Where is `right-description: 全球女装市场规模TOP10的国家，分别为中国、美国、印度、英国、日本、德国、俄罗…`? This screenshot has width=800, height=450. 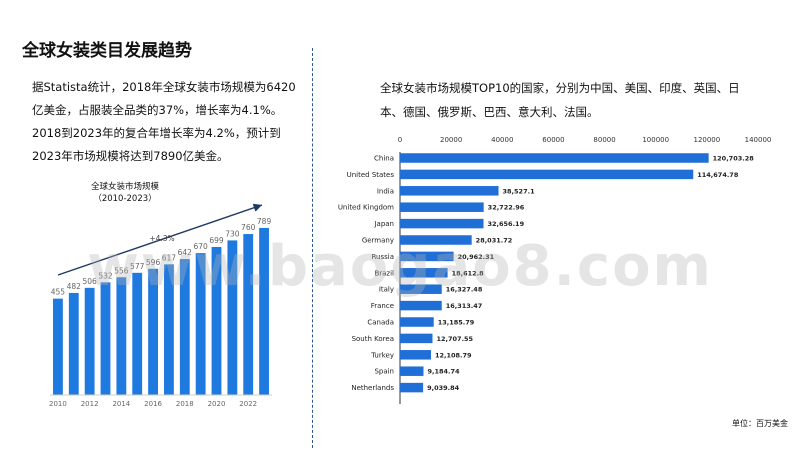 right-description: 全球女装市场规模TOP10的国家，分别为中国、美国、印度、英国、日本、德国、俄罗… is located at coordinates (560, 100).